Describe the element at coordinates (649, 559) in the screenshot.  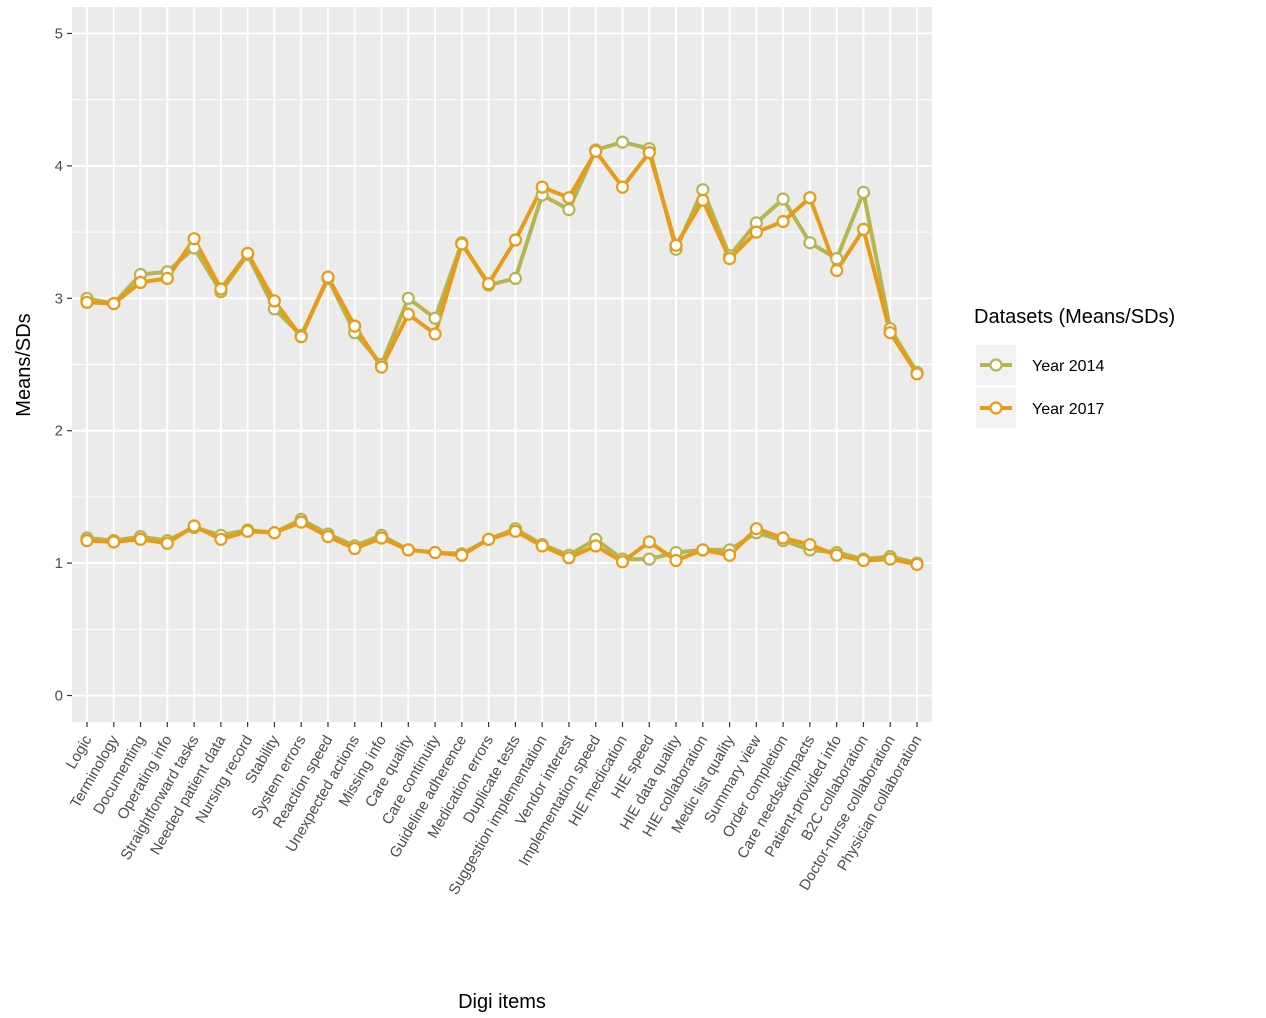
I see `data-point-sds-year-2014` at that location.